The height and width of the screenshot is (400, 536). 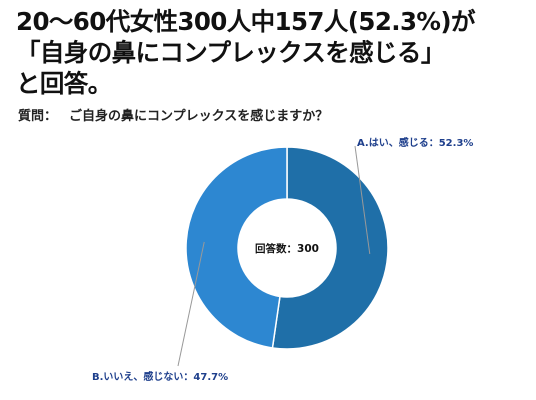 I want to click on leader-line-b, so click(x=191, y=304).